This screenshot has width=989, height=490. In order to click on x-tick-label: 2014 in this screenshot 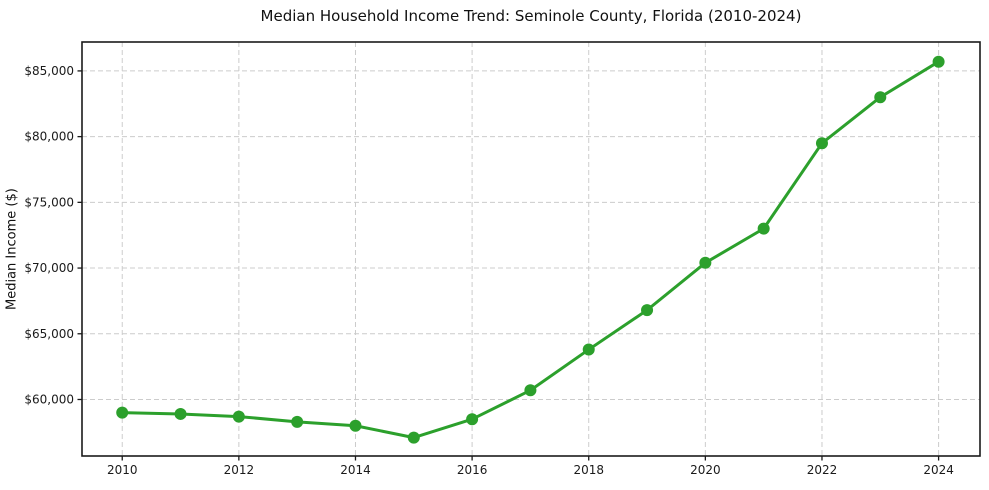, I will do `click(355, 470)`.